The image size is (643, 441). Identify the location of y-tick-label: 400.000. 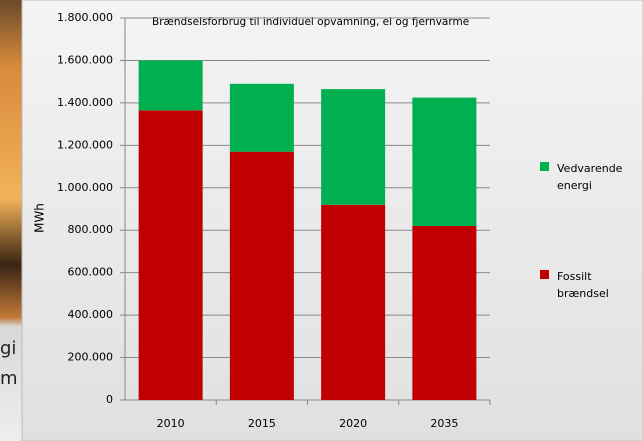
(91, 314).